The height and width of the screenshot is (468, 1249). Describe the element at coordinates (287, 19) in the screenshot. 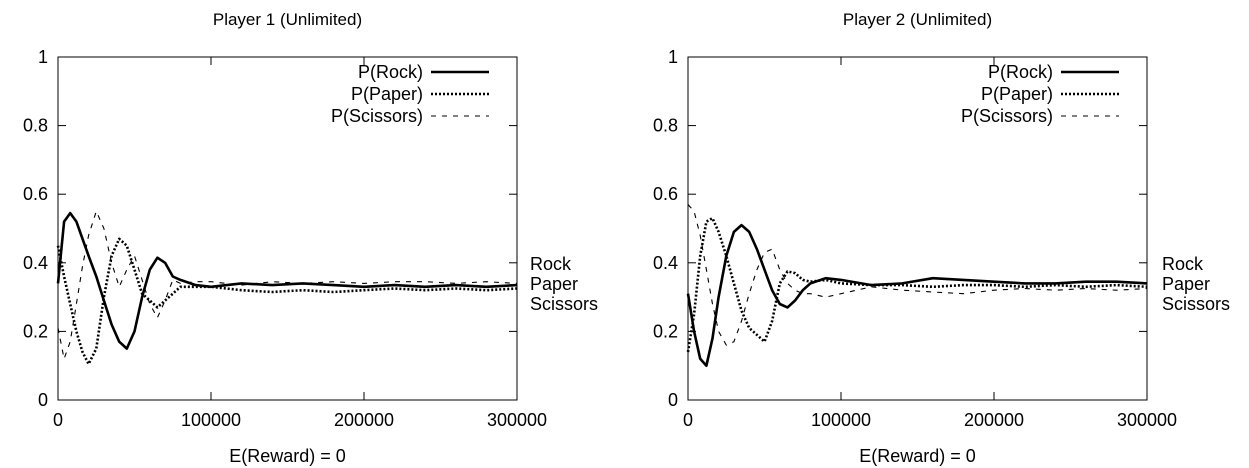

I see `chart-title: Player 1 (Unlimited)` at that location.